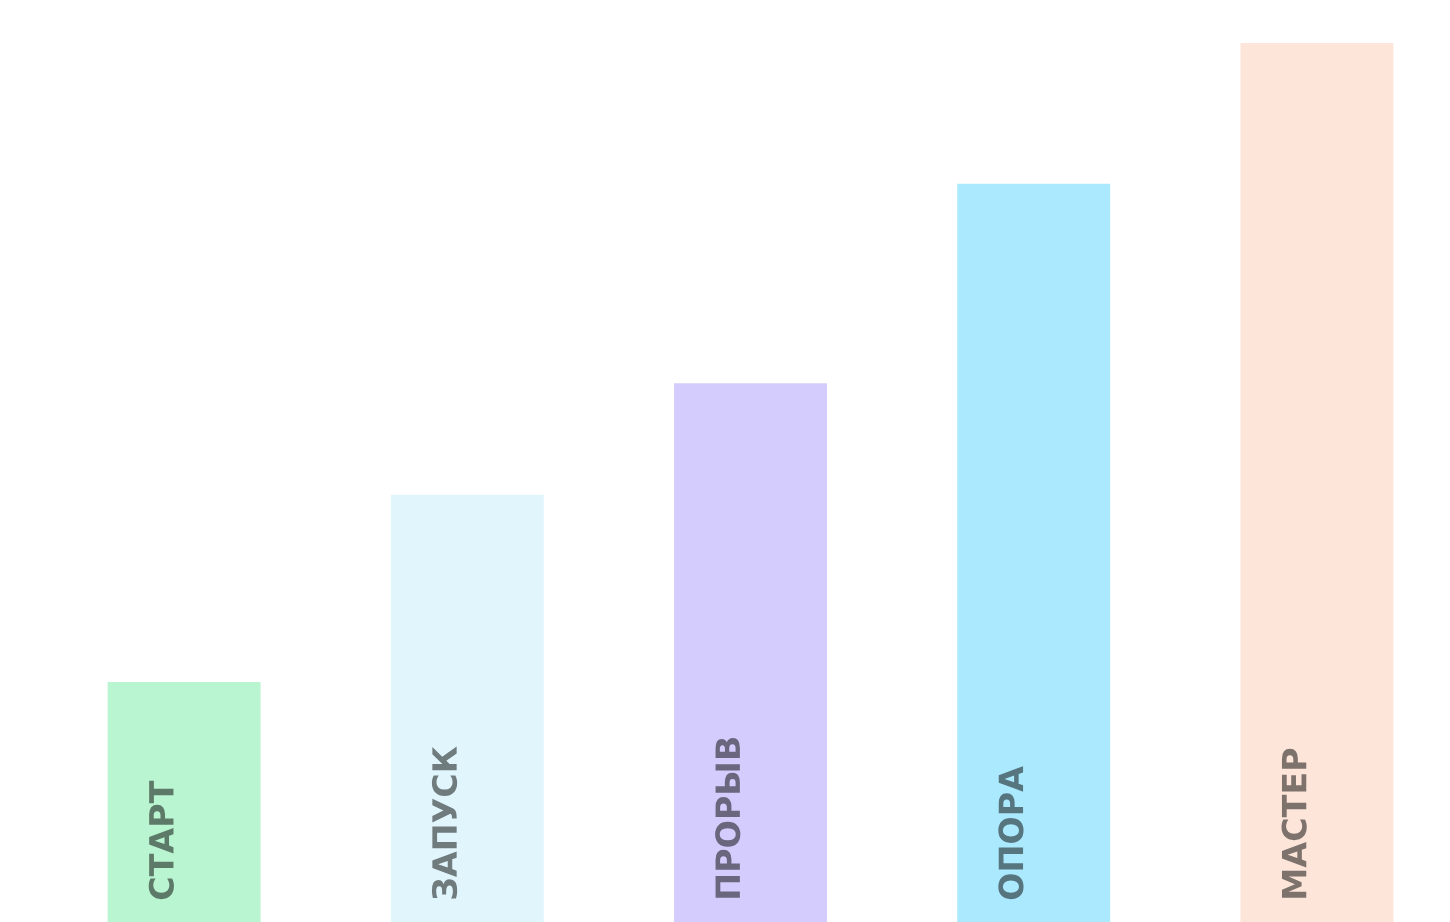 This screenshot has width=1450, height=922. I want to click on x-tick-label: ПРОРЫВ, so click(728, 818).